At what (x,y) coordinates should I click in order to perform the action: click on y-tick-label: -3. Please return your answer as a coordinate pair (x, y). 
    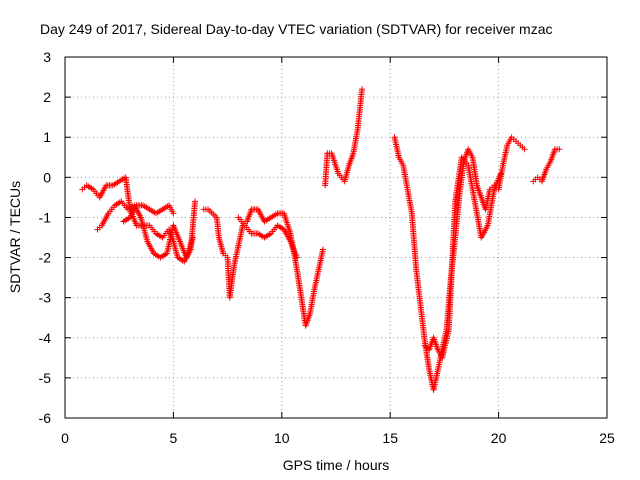
    Looking at the image, I should click on (45, 298).